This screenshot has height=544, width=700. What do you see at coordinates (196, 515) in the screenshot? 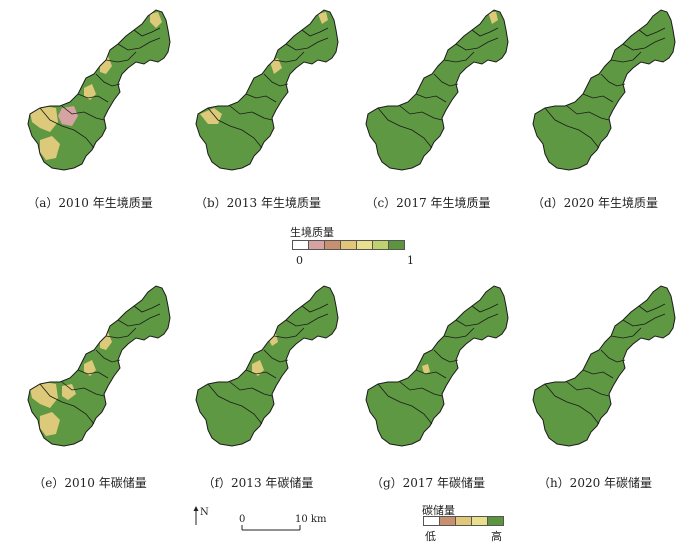
I see `north-arrow-icon` at bounding box center [196, 515].